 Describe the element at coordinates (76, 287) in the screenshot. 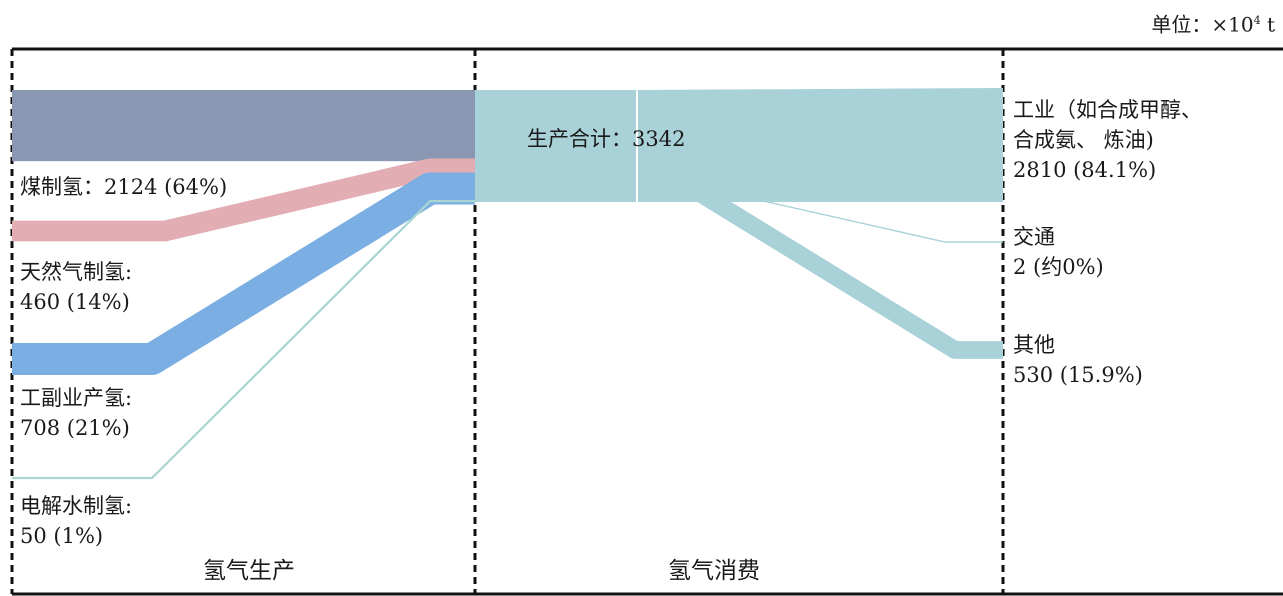

I see `source-label-natural-gas: 天然气制氢: 460 (14%)` at that location.